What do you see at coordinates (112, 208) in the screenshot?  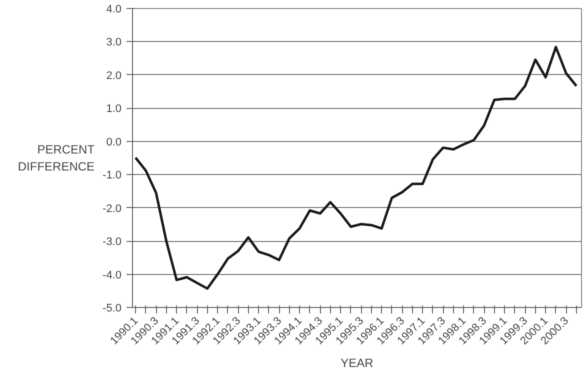 I see `y-tick-label: -2.0` at bounding box center [112, 208].